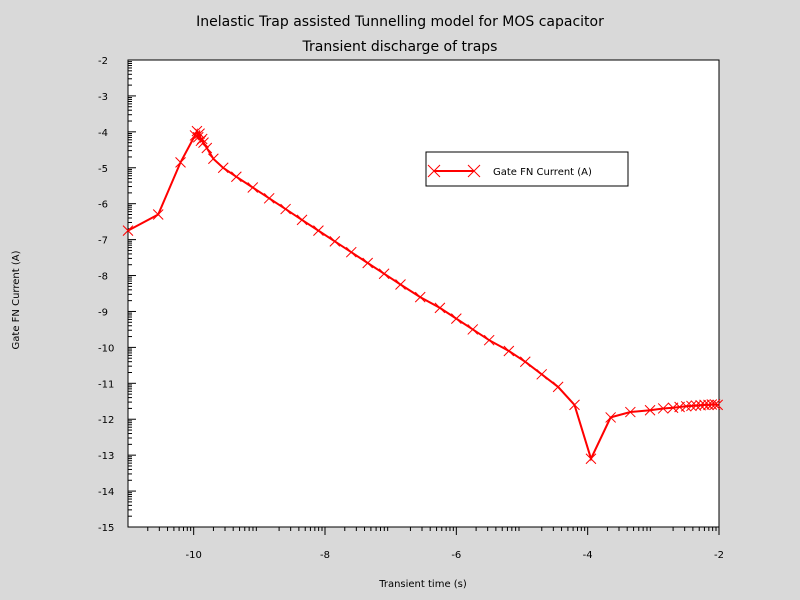  What do you see at coordinates (106, 348) in the screenshot?
I see `y-tick-label: -10` at bounding box center [106, 348].